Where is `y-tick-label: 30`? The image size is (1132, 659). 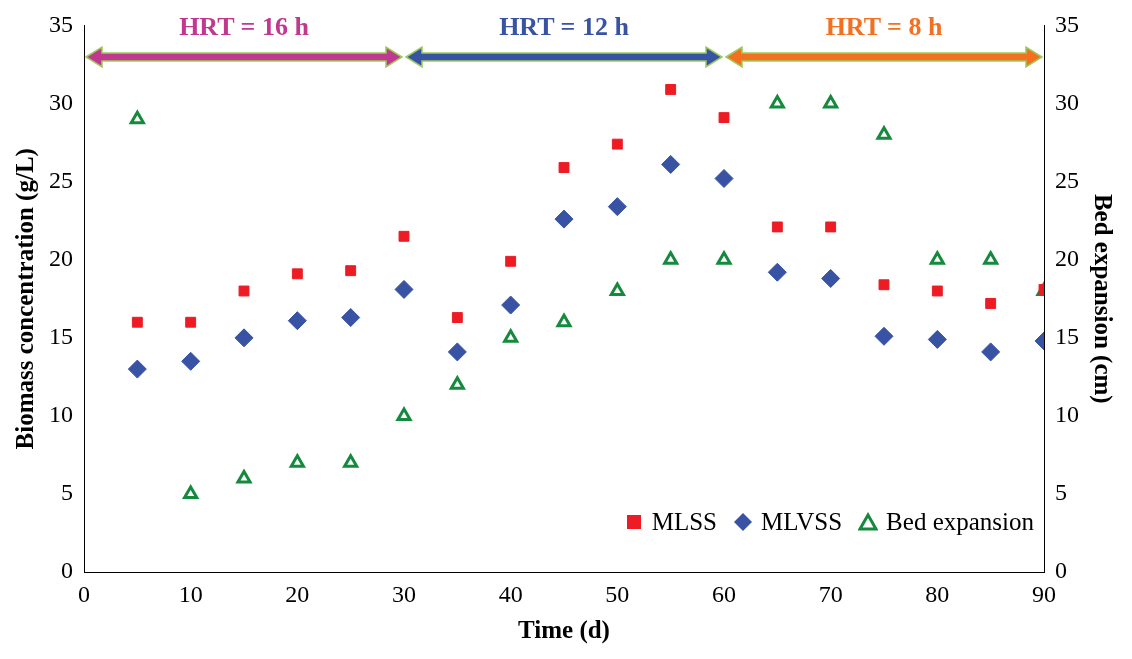 y-tick-label: 30 is located at coordinates (61, 101).